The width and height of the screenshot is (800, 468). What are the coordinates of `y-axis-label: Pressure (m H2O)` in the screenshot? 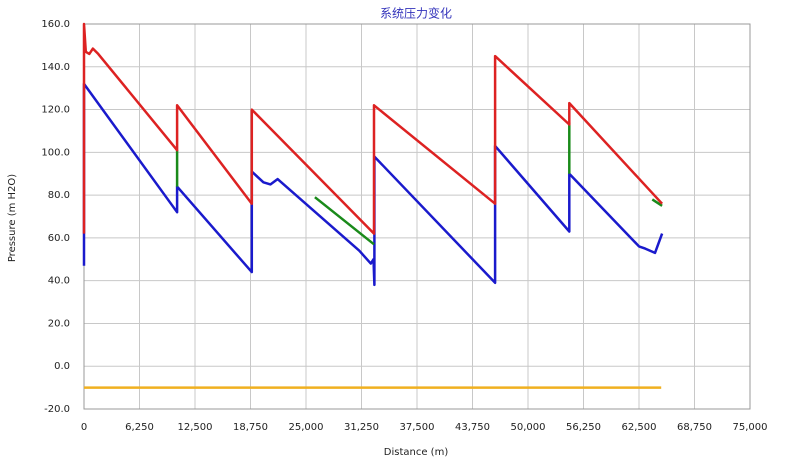 It's located at (12, 218).